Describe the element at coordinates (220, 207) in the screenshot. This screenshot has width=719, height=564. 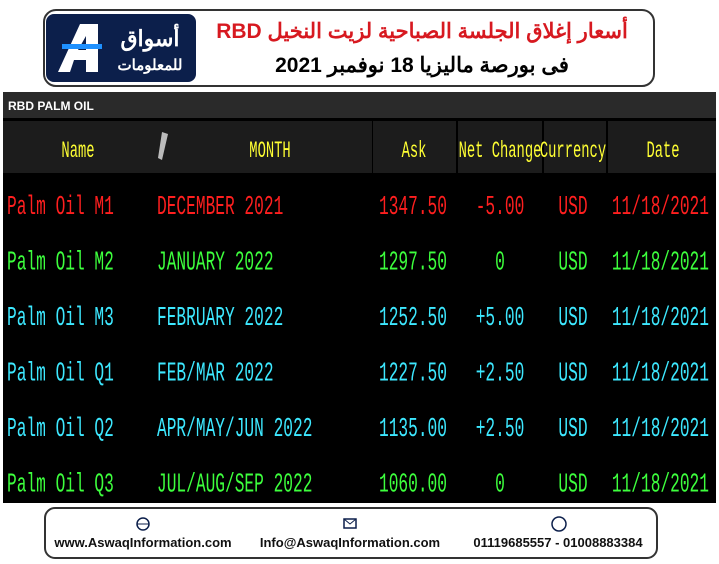
I see `cell: DECEMBER 2021` at that location.